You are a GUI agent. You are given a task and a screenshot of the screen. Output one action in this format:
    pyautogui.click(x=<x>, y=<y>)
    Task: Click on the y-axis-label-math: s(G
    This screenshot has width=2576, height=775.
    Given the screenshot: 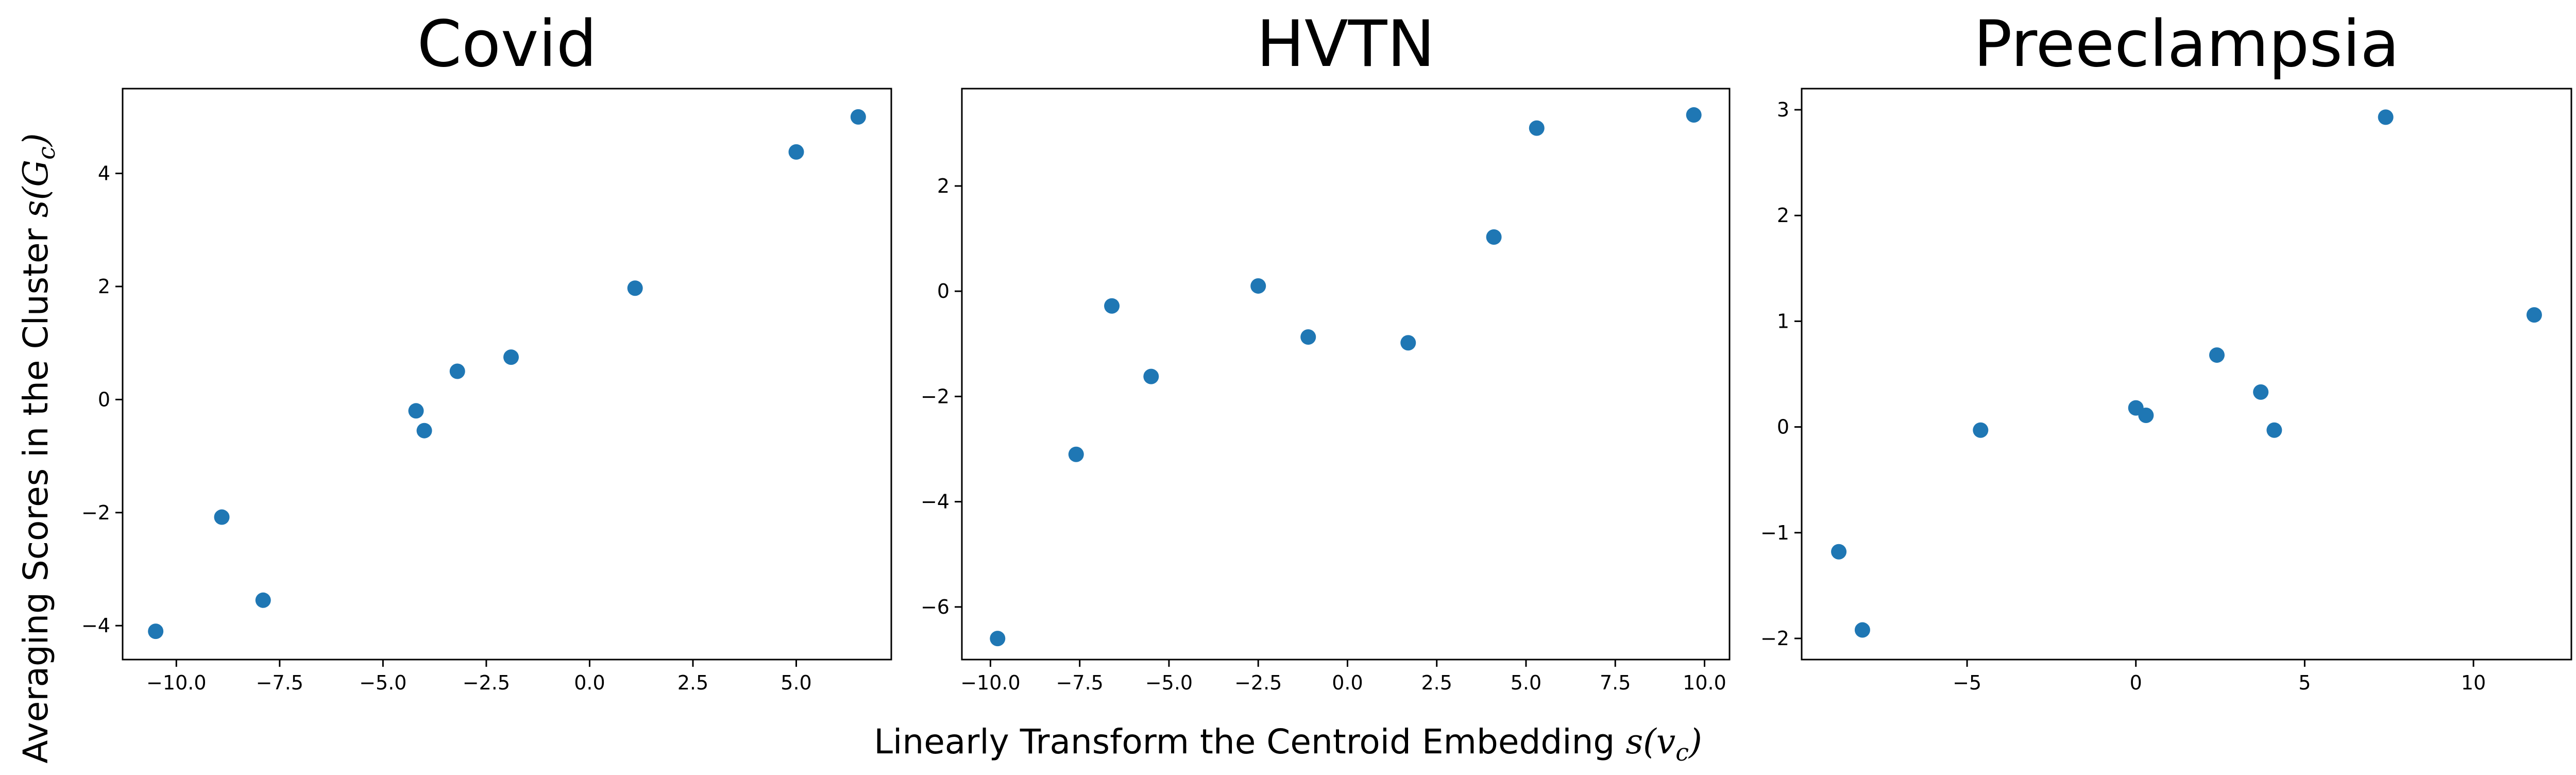 What is the action you would take?
    pyautogui.click(x=36, y=188)
    